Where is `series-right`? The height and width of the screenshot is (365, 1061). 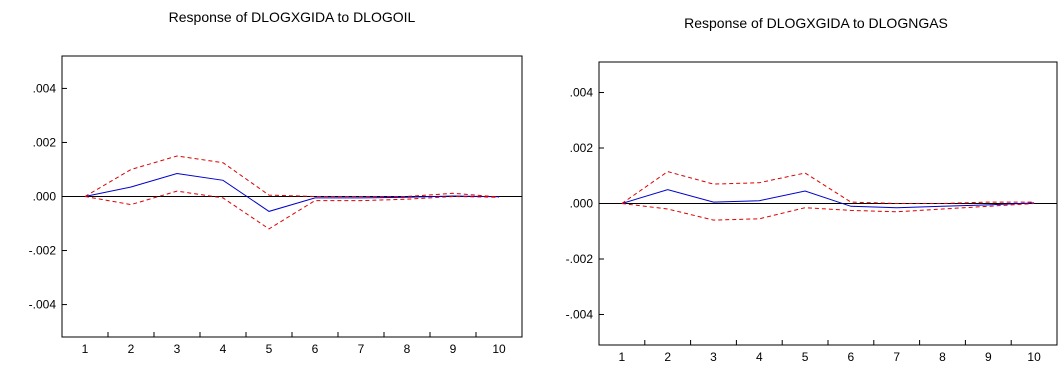
series-right is located at coordinates (828, 196).